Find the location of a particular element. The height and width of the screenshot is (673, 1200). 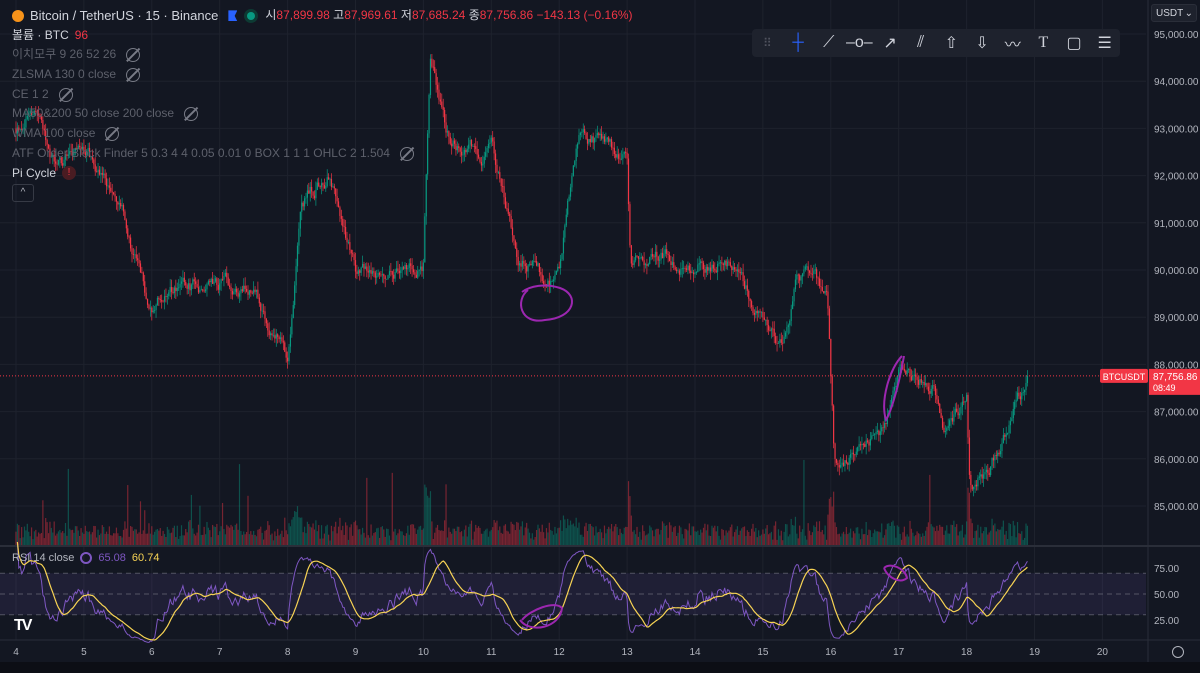

indicator-wma: WMA 100 close is located at coordinates (54, 133).